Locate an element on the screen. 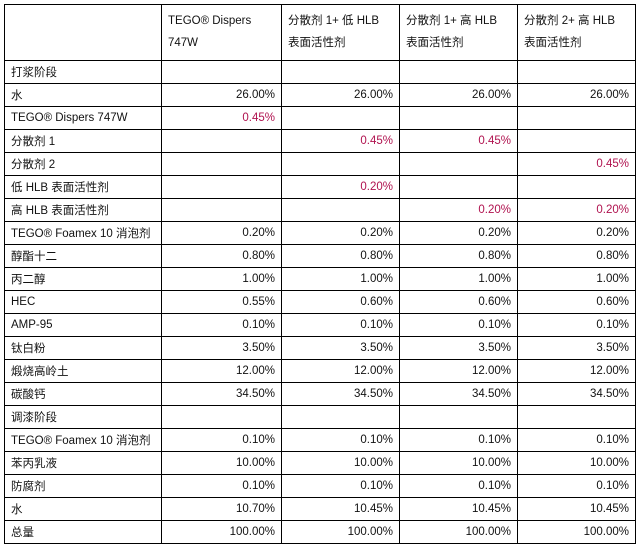  row-label: 防腐剂 is located at coordinates (83, 486).